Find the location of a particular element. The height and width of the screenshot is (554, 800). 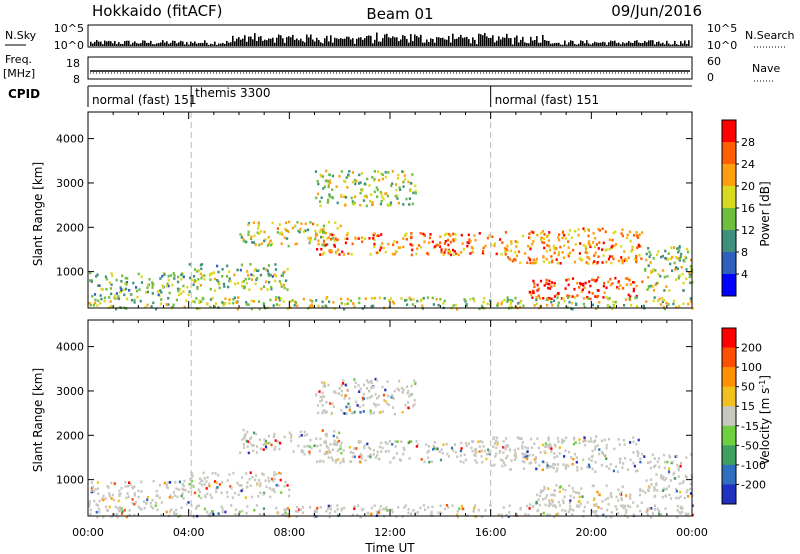

colorbar-tick-label: -50 is located at coordinates (750, 445).